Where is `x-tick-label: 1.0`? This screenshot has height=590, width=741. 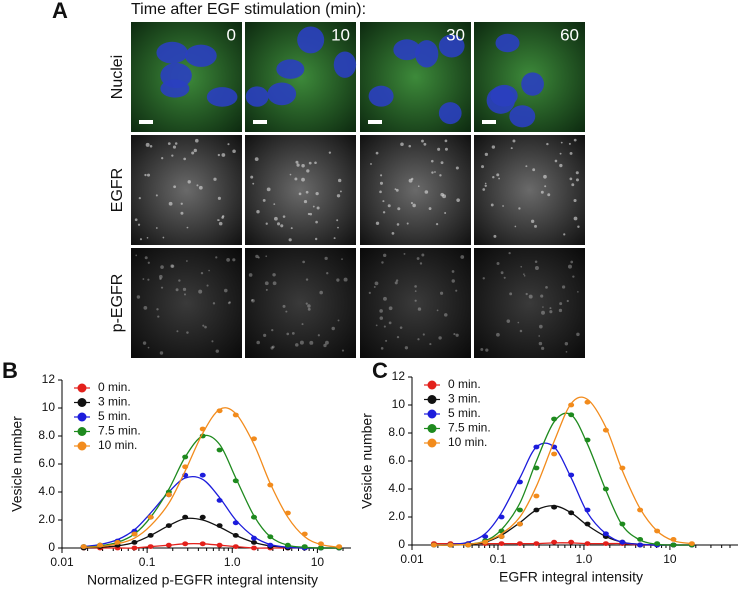
x-tick-label: 1.0 is located at coordinates (232, 562).